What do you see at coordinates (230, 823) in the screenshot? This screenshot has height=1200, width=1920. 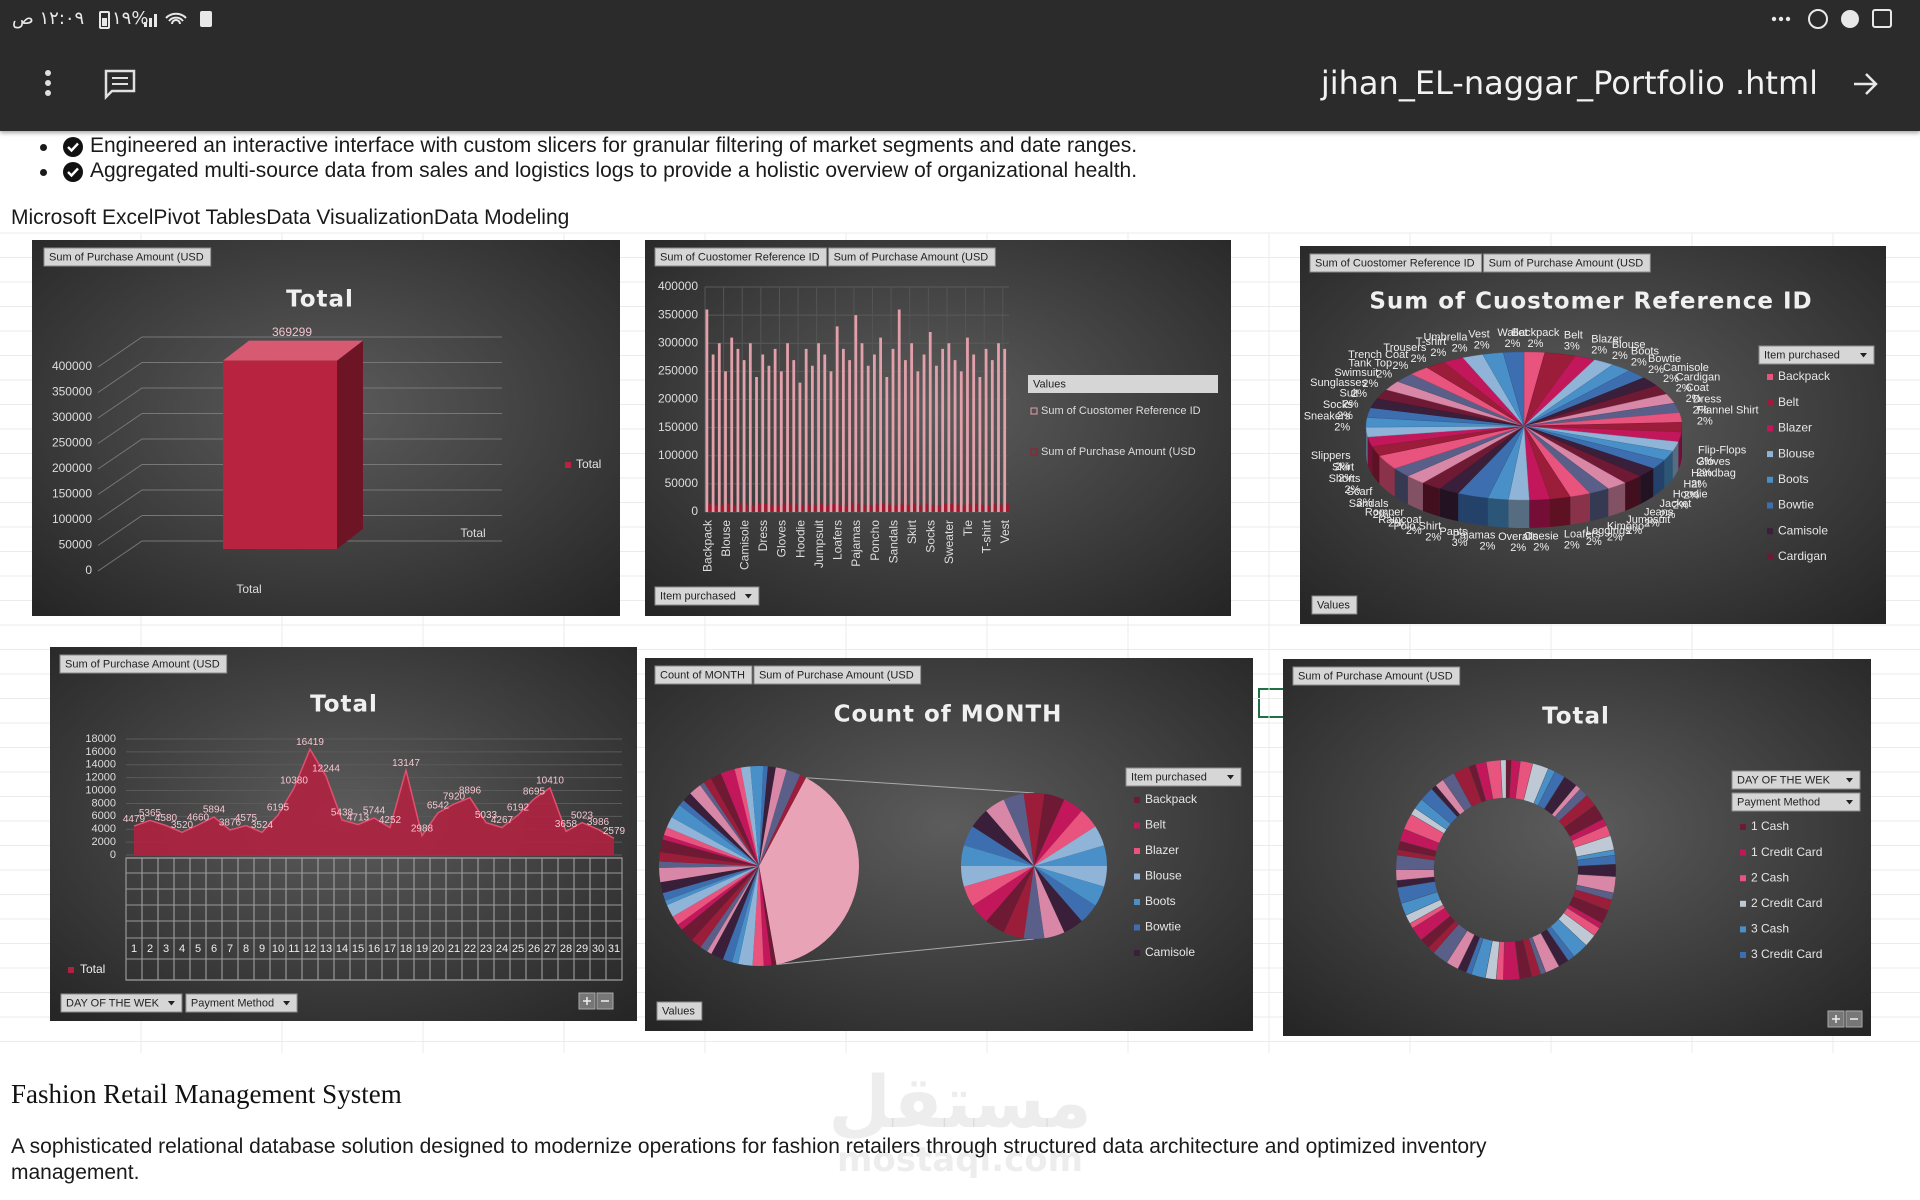 I see `data-label: 3876` at bounding box center [230, 823].